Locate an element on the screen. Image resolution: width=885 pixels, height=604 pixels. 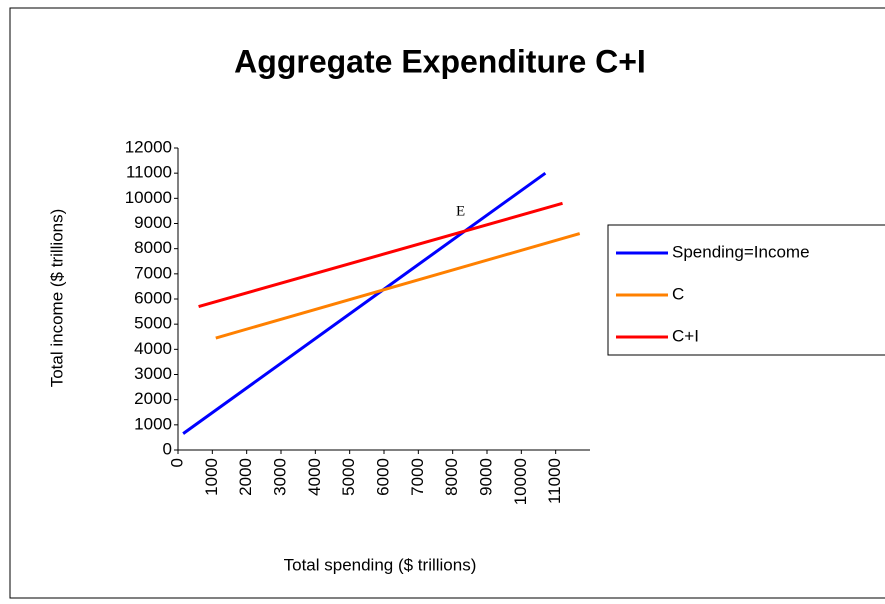
annotation: E is located at coordinates (460, 211).